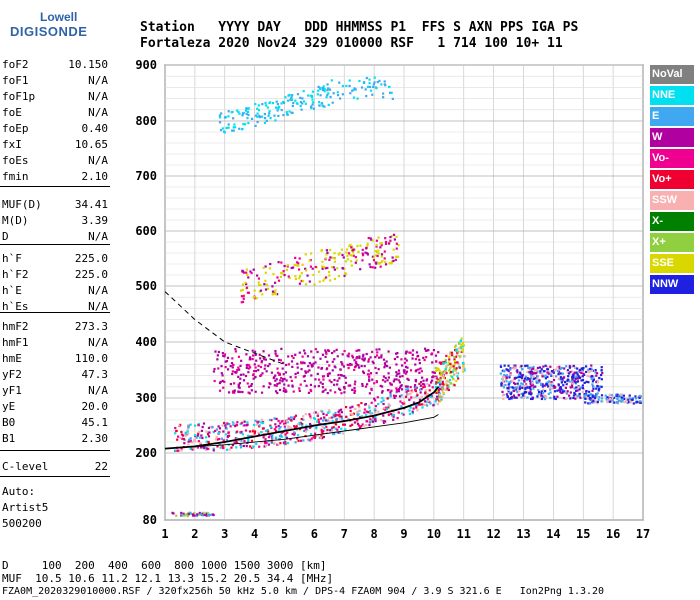  Describe the element at coordinates (55, 145) in the screenshot. I see `param-row: fxI 10.65` at that location.